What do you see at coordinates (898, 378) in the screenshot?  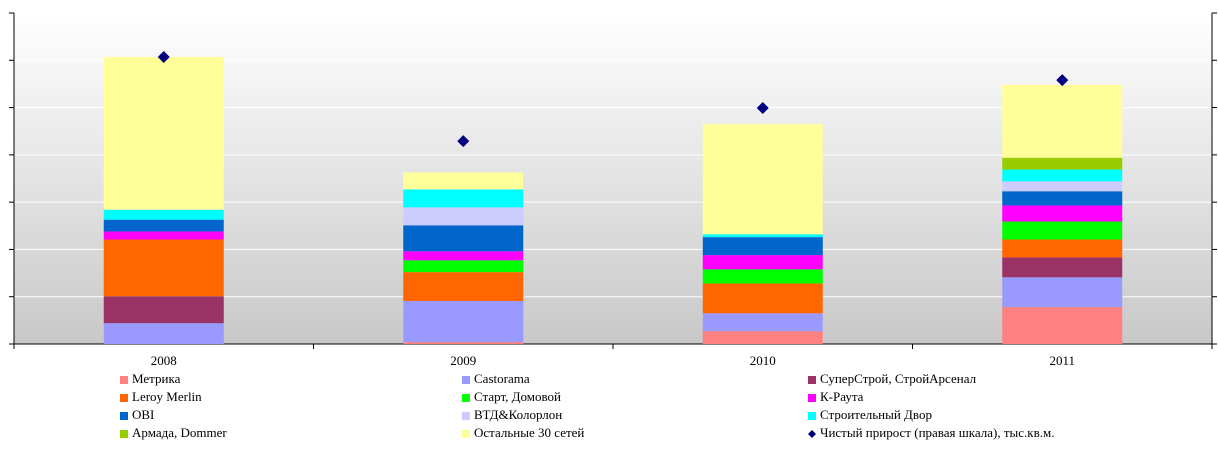 I see `legend-label: СуперСтрой, СтройАрсенал` at bounding box center [898, 378].